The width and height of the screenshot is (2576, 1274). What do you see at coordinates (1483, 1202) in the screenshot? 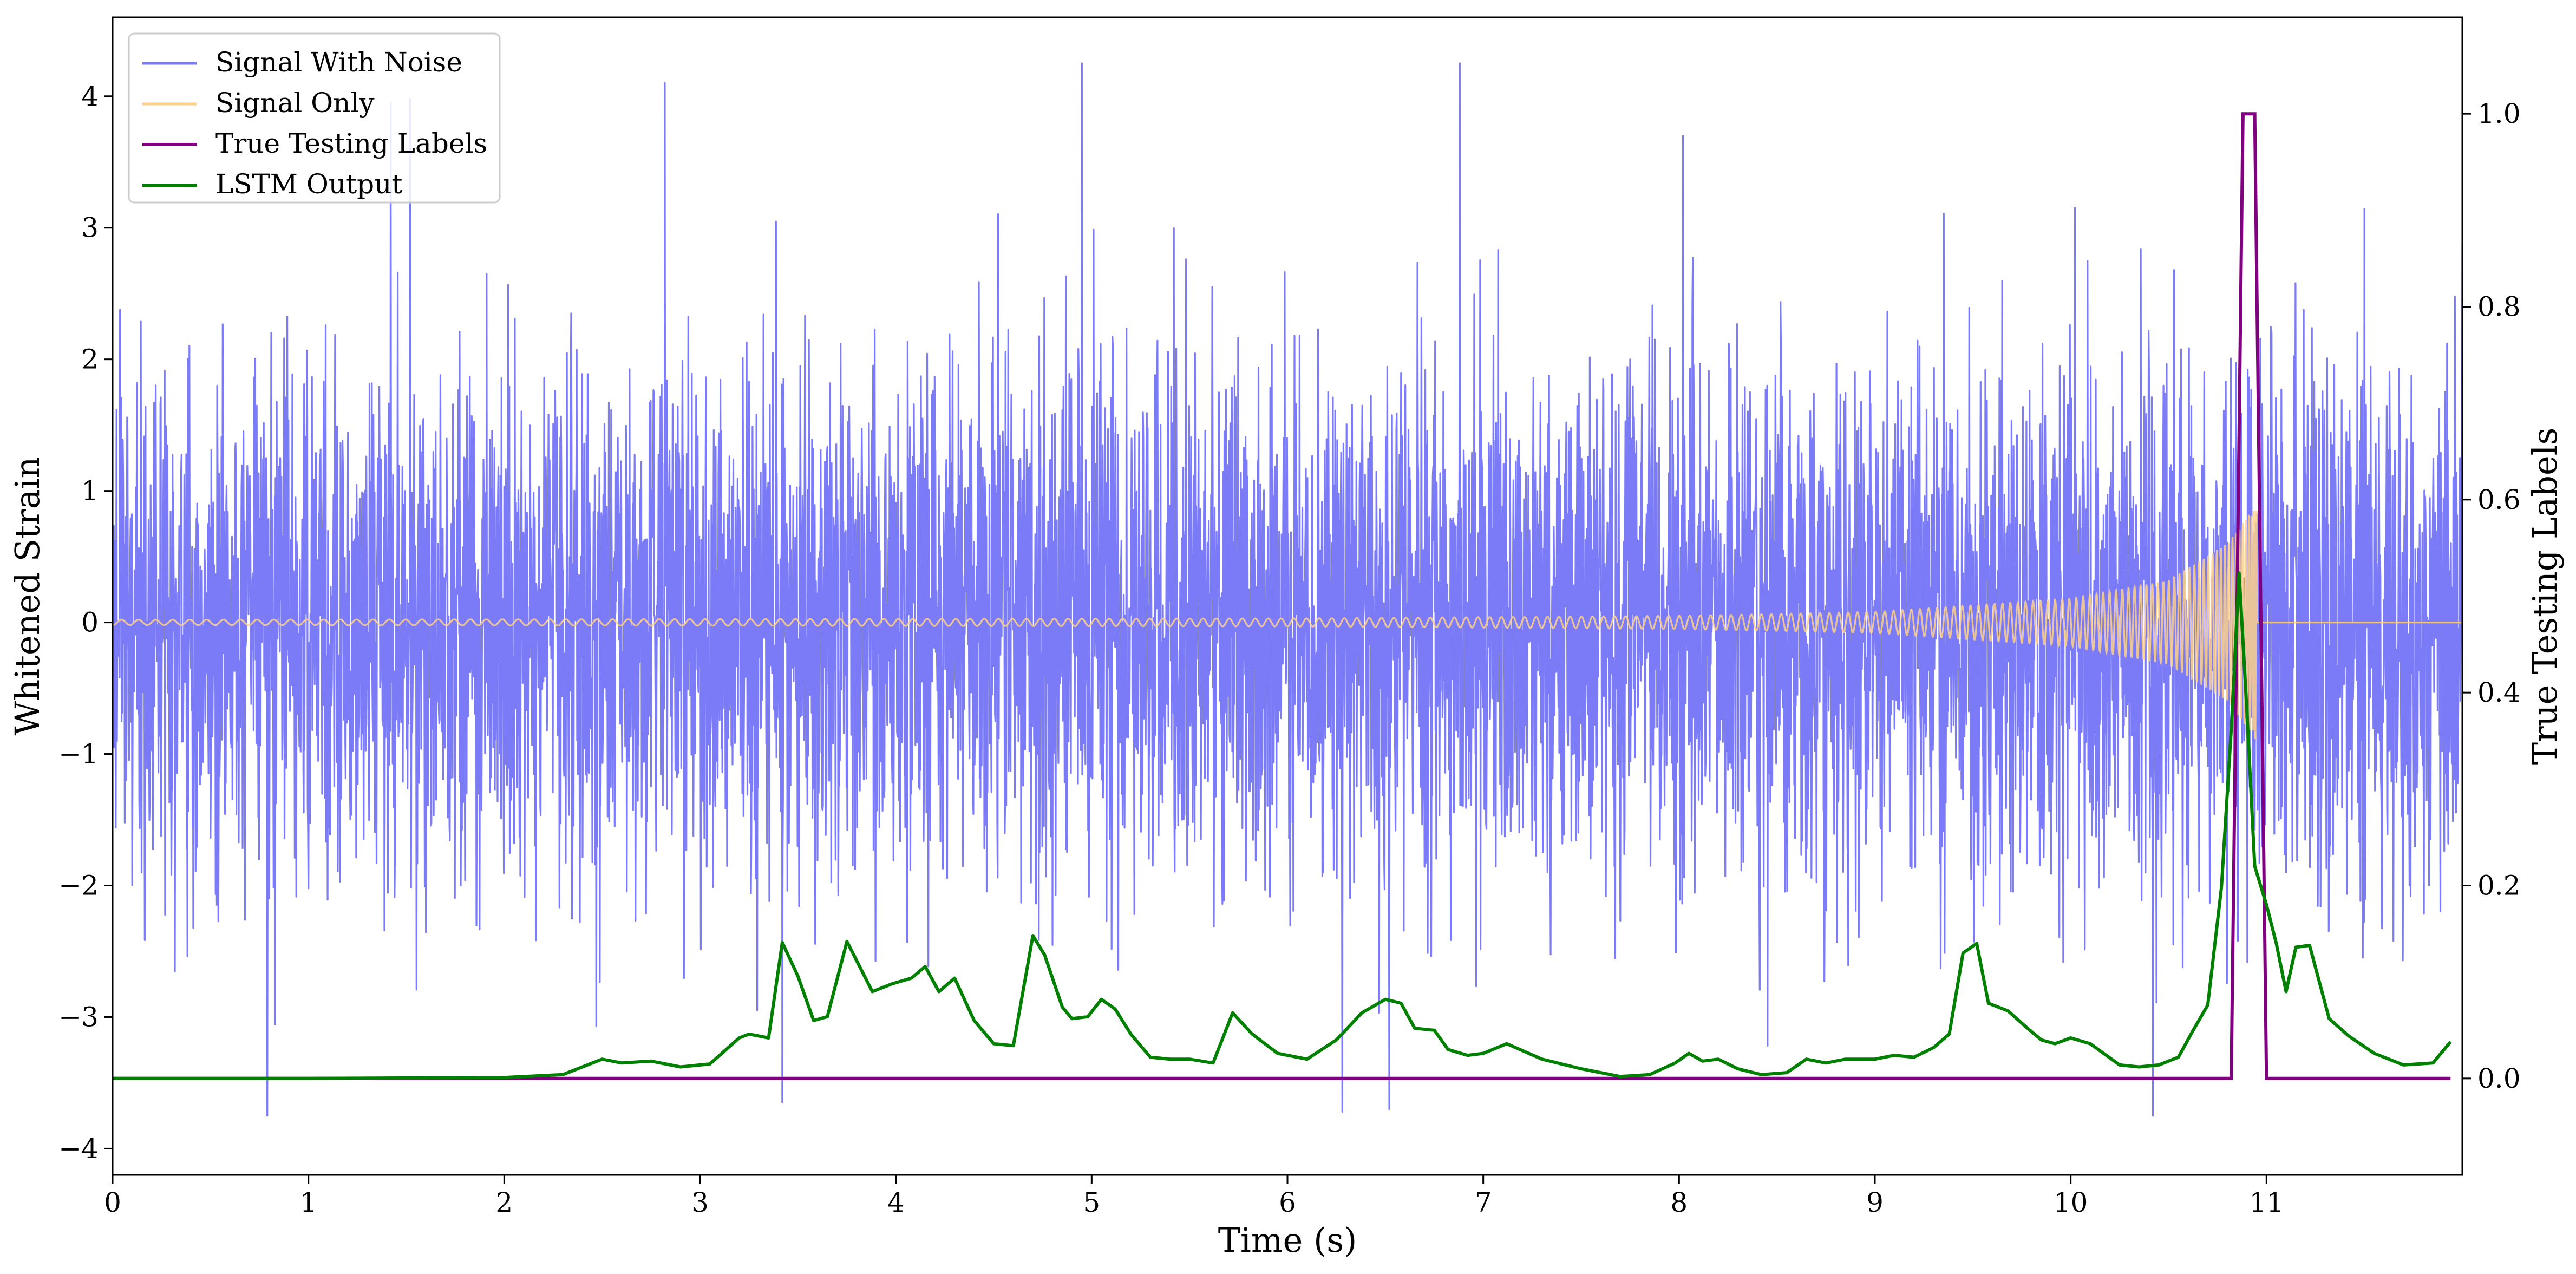
I see `x-tick-label: 7` at bounding box center [1483, 1202].